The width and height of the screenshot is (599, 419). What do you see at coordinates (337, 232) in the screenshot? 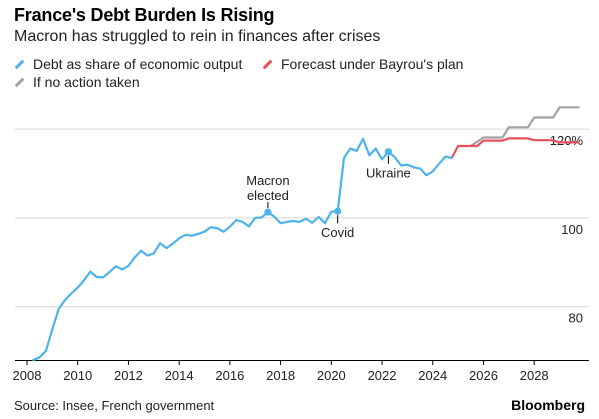
I see `annotation-label-covid-0: Covid` at bounding box center [337, 232].